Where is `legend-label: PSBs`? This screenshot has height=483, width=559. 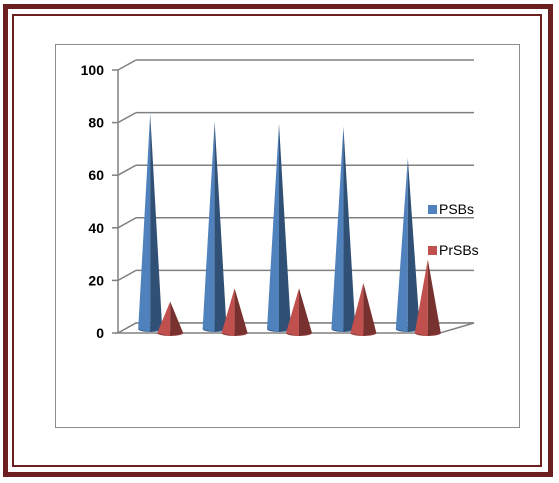 legend-label: PSBs is located at coordinates (456, 209).